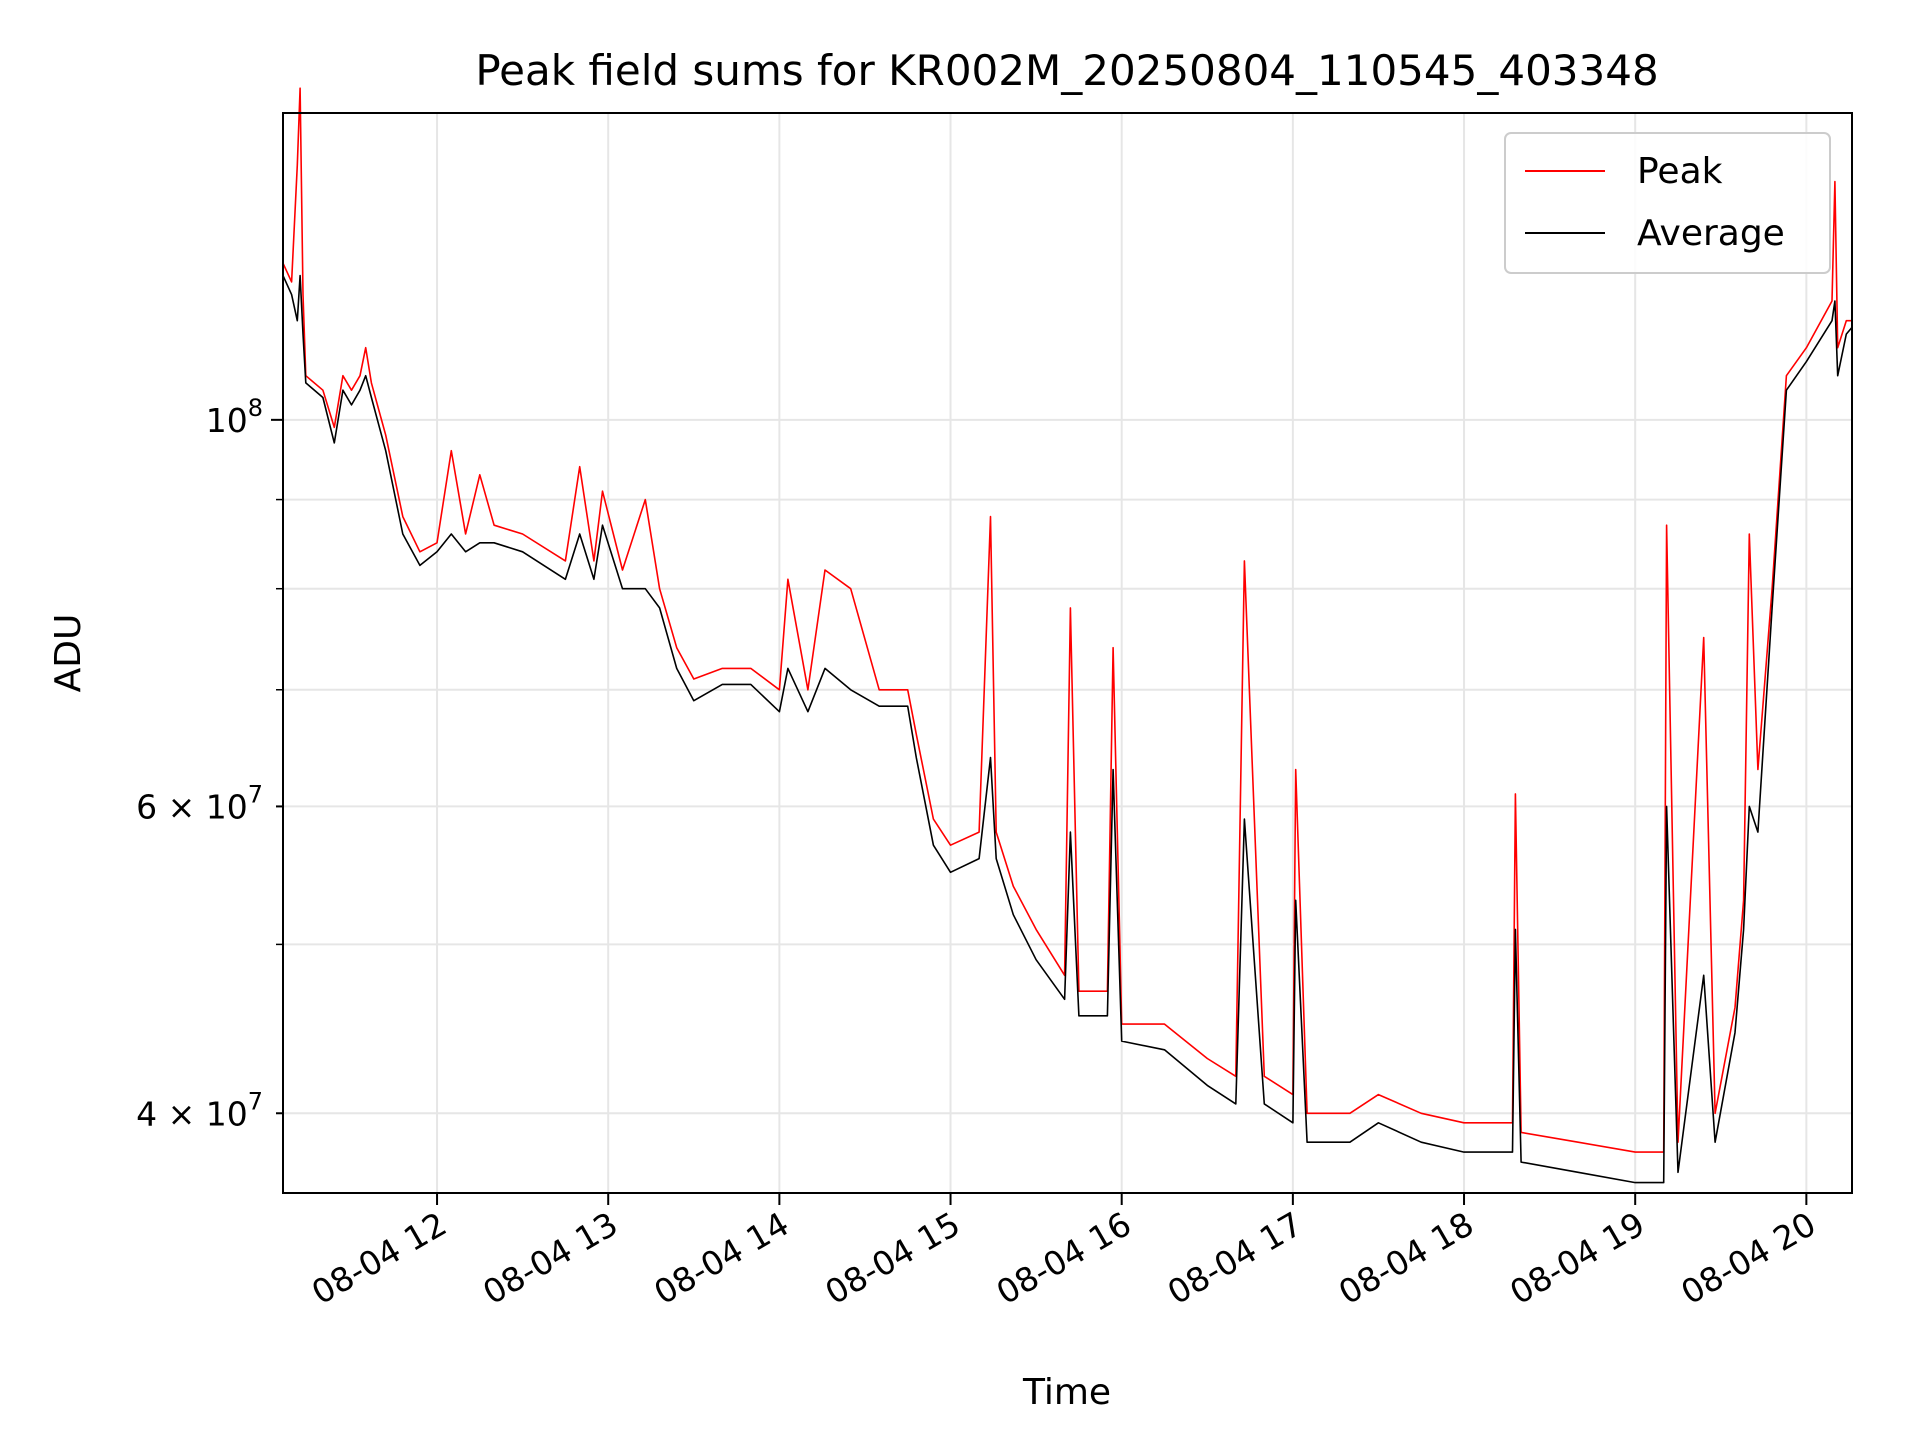 Image resolution: width=1920 pixels, height=1440 pixels. I want to click on x-tick-label-1: 08-04 13, so click(550, 1258).